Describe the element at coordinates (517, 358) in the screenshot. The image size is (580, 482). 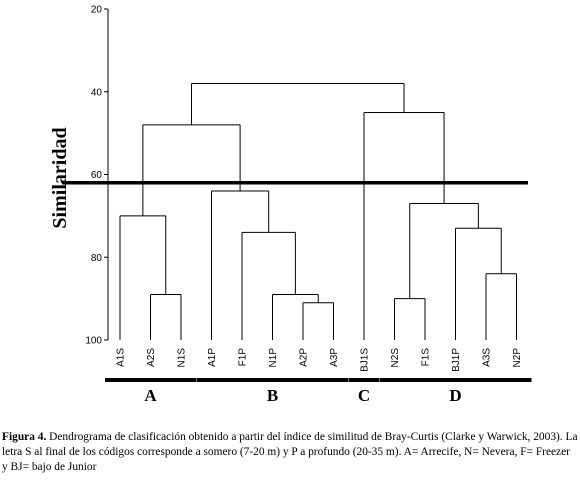
I see `leaf-label: N2P` at that location.